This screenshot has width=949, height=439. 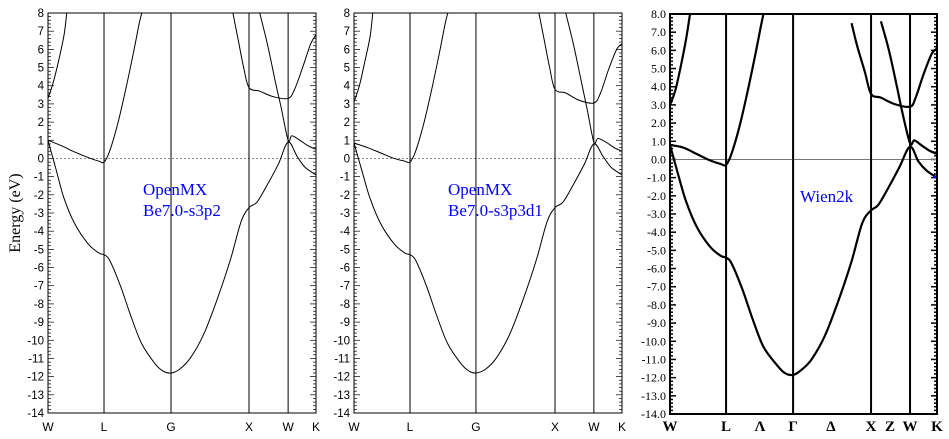 What do you see at coordinates (827, 196) in the screenshot?
I see `annotation-label: Wien2k` at bounding box center [827, 196].